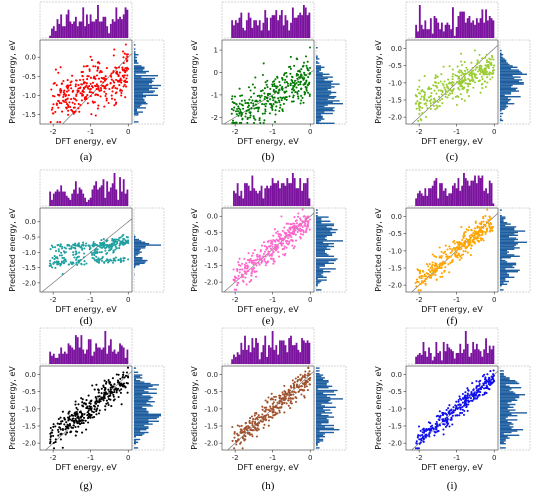 The height and width of the screenshot is (499, 550). What do you see at coordinates (86, 346) in the screenshot?
I see `top-histogram` at bounding box center [86, 346].